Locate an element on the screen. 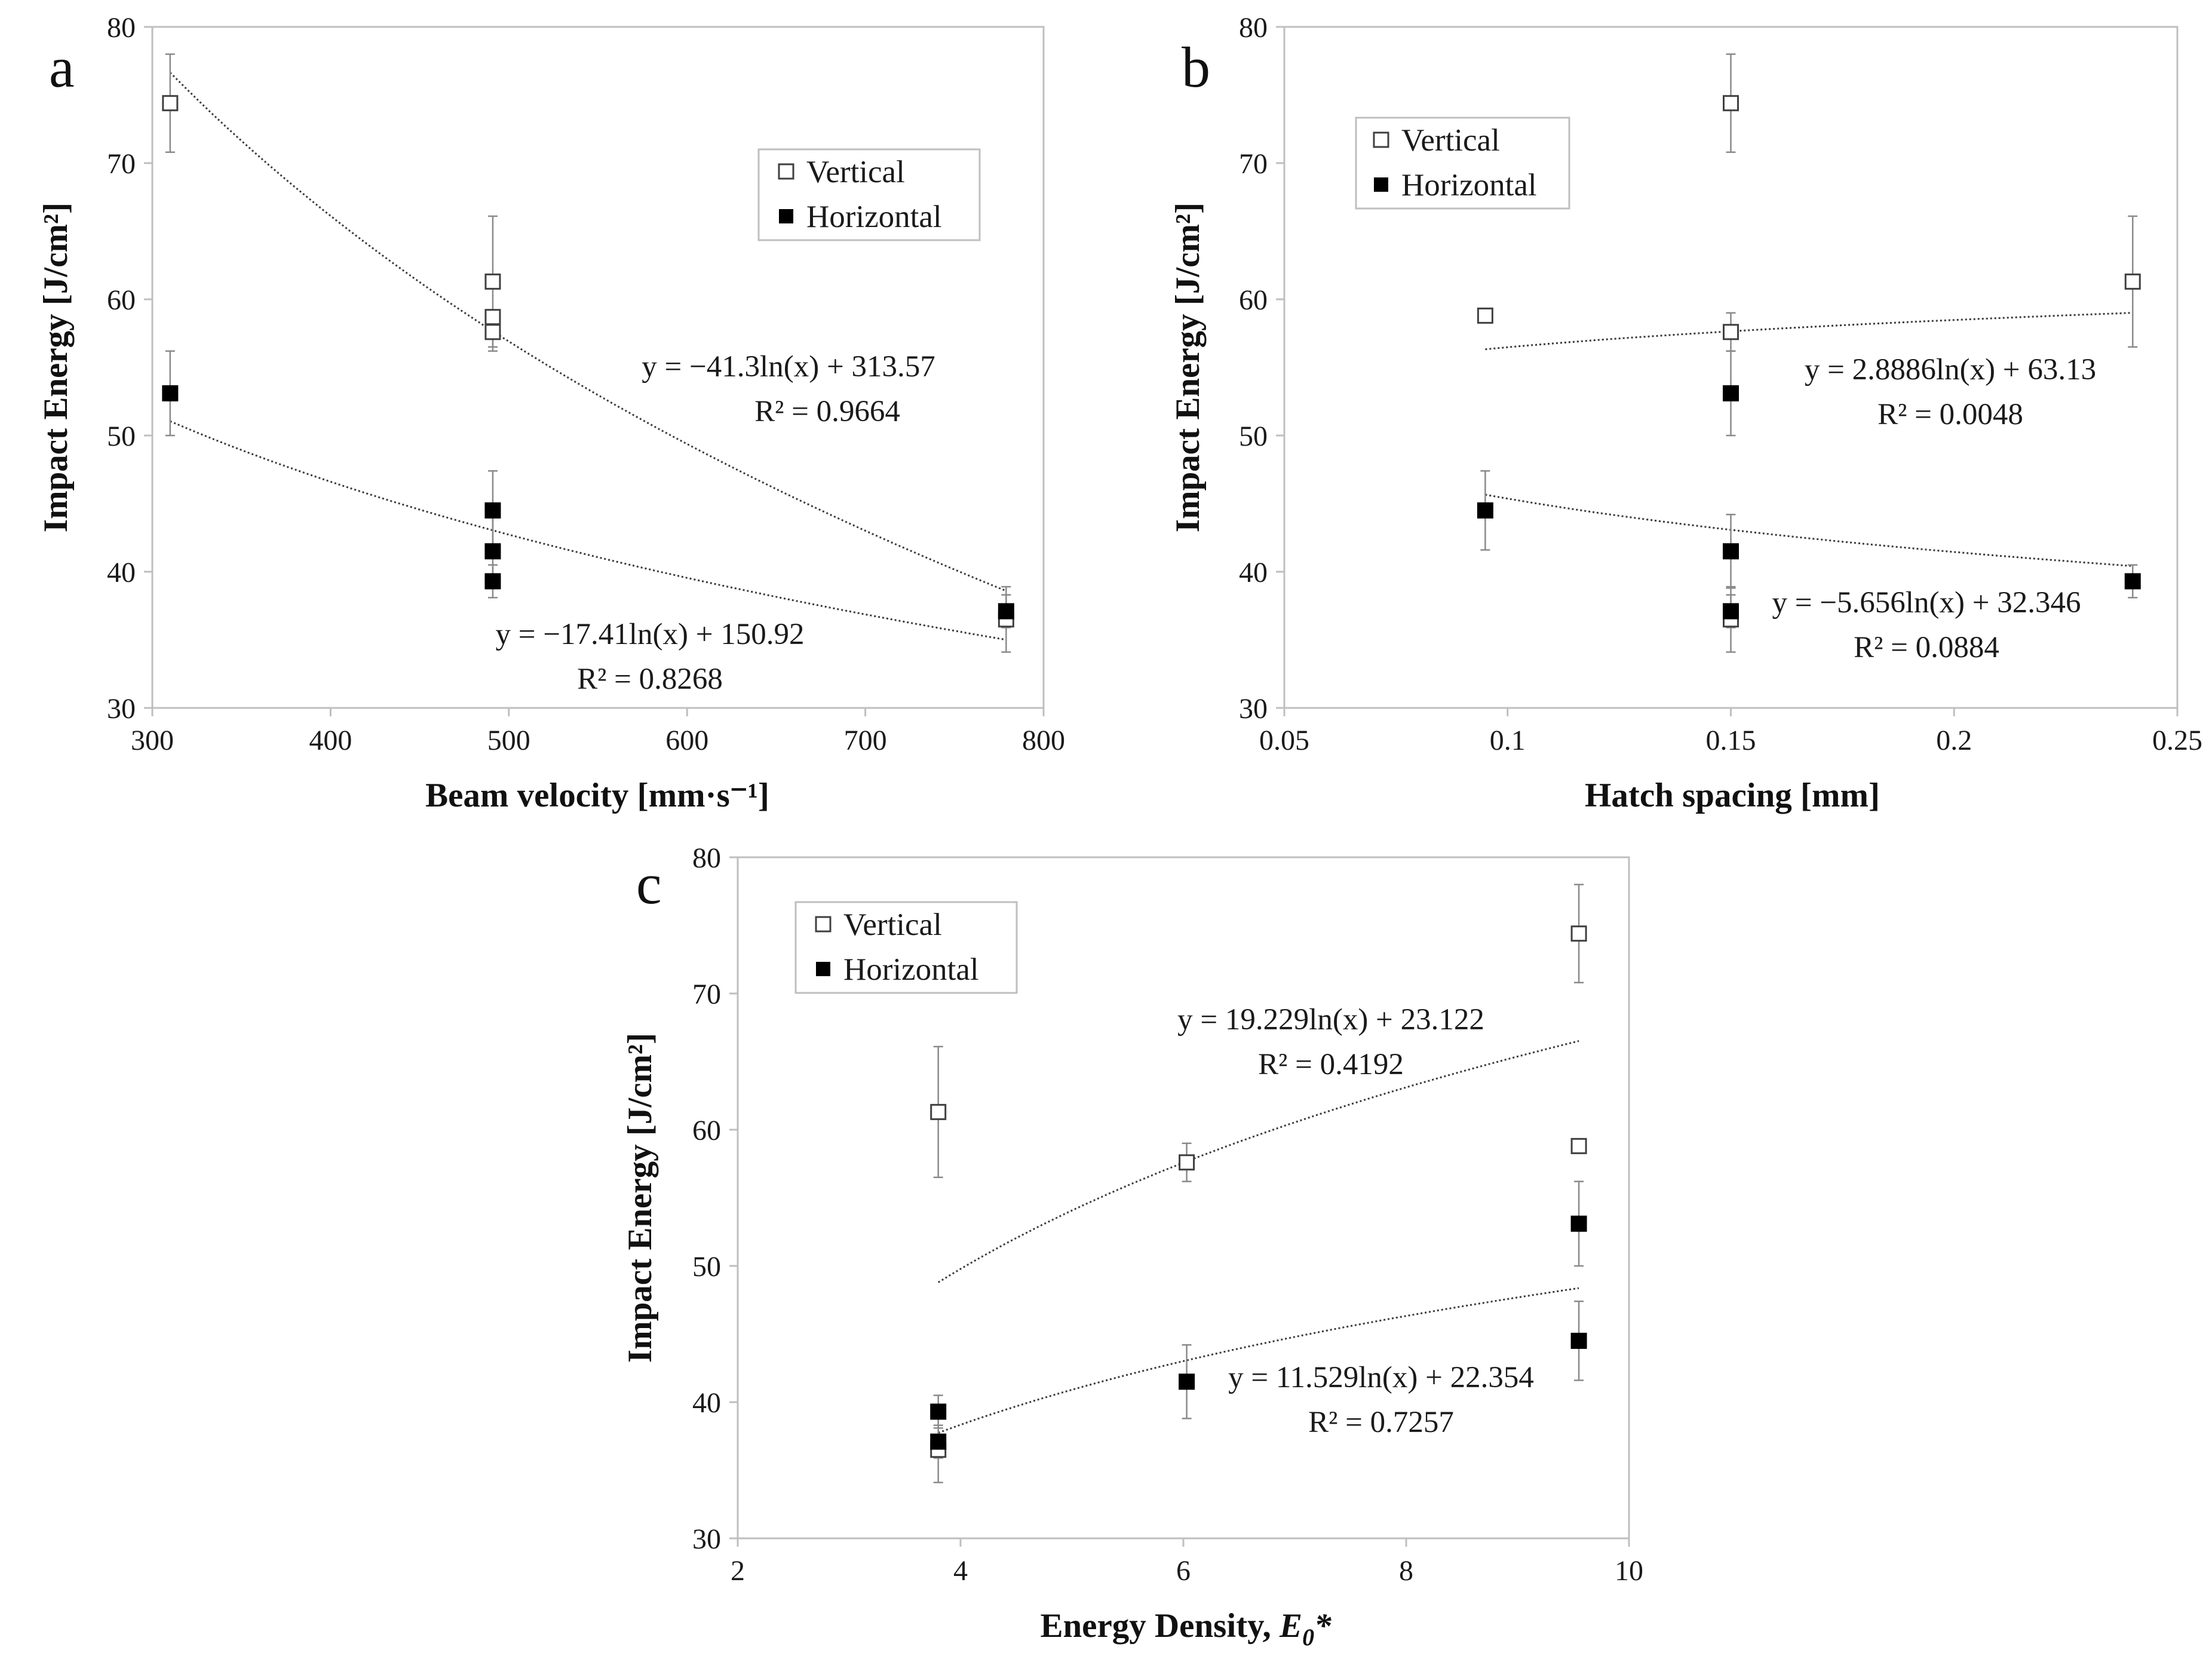 This screenshot has height=1662, width=2212. equation-vertical-c: y = 19.229ln(x) + 23.122 is located at coordinates (1331, 1020).